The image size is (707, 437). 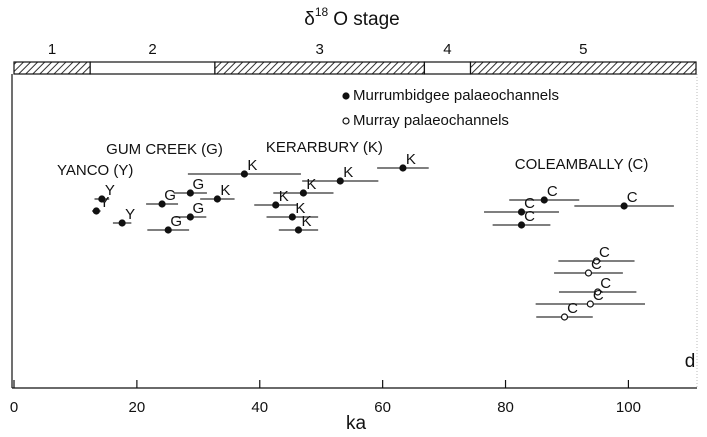 What do you see at coordinates (324, 147) in the screenshot?
I see `group-label: KERARBURY (K)` at bounding box center [324, 147].